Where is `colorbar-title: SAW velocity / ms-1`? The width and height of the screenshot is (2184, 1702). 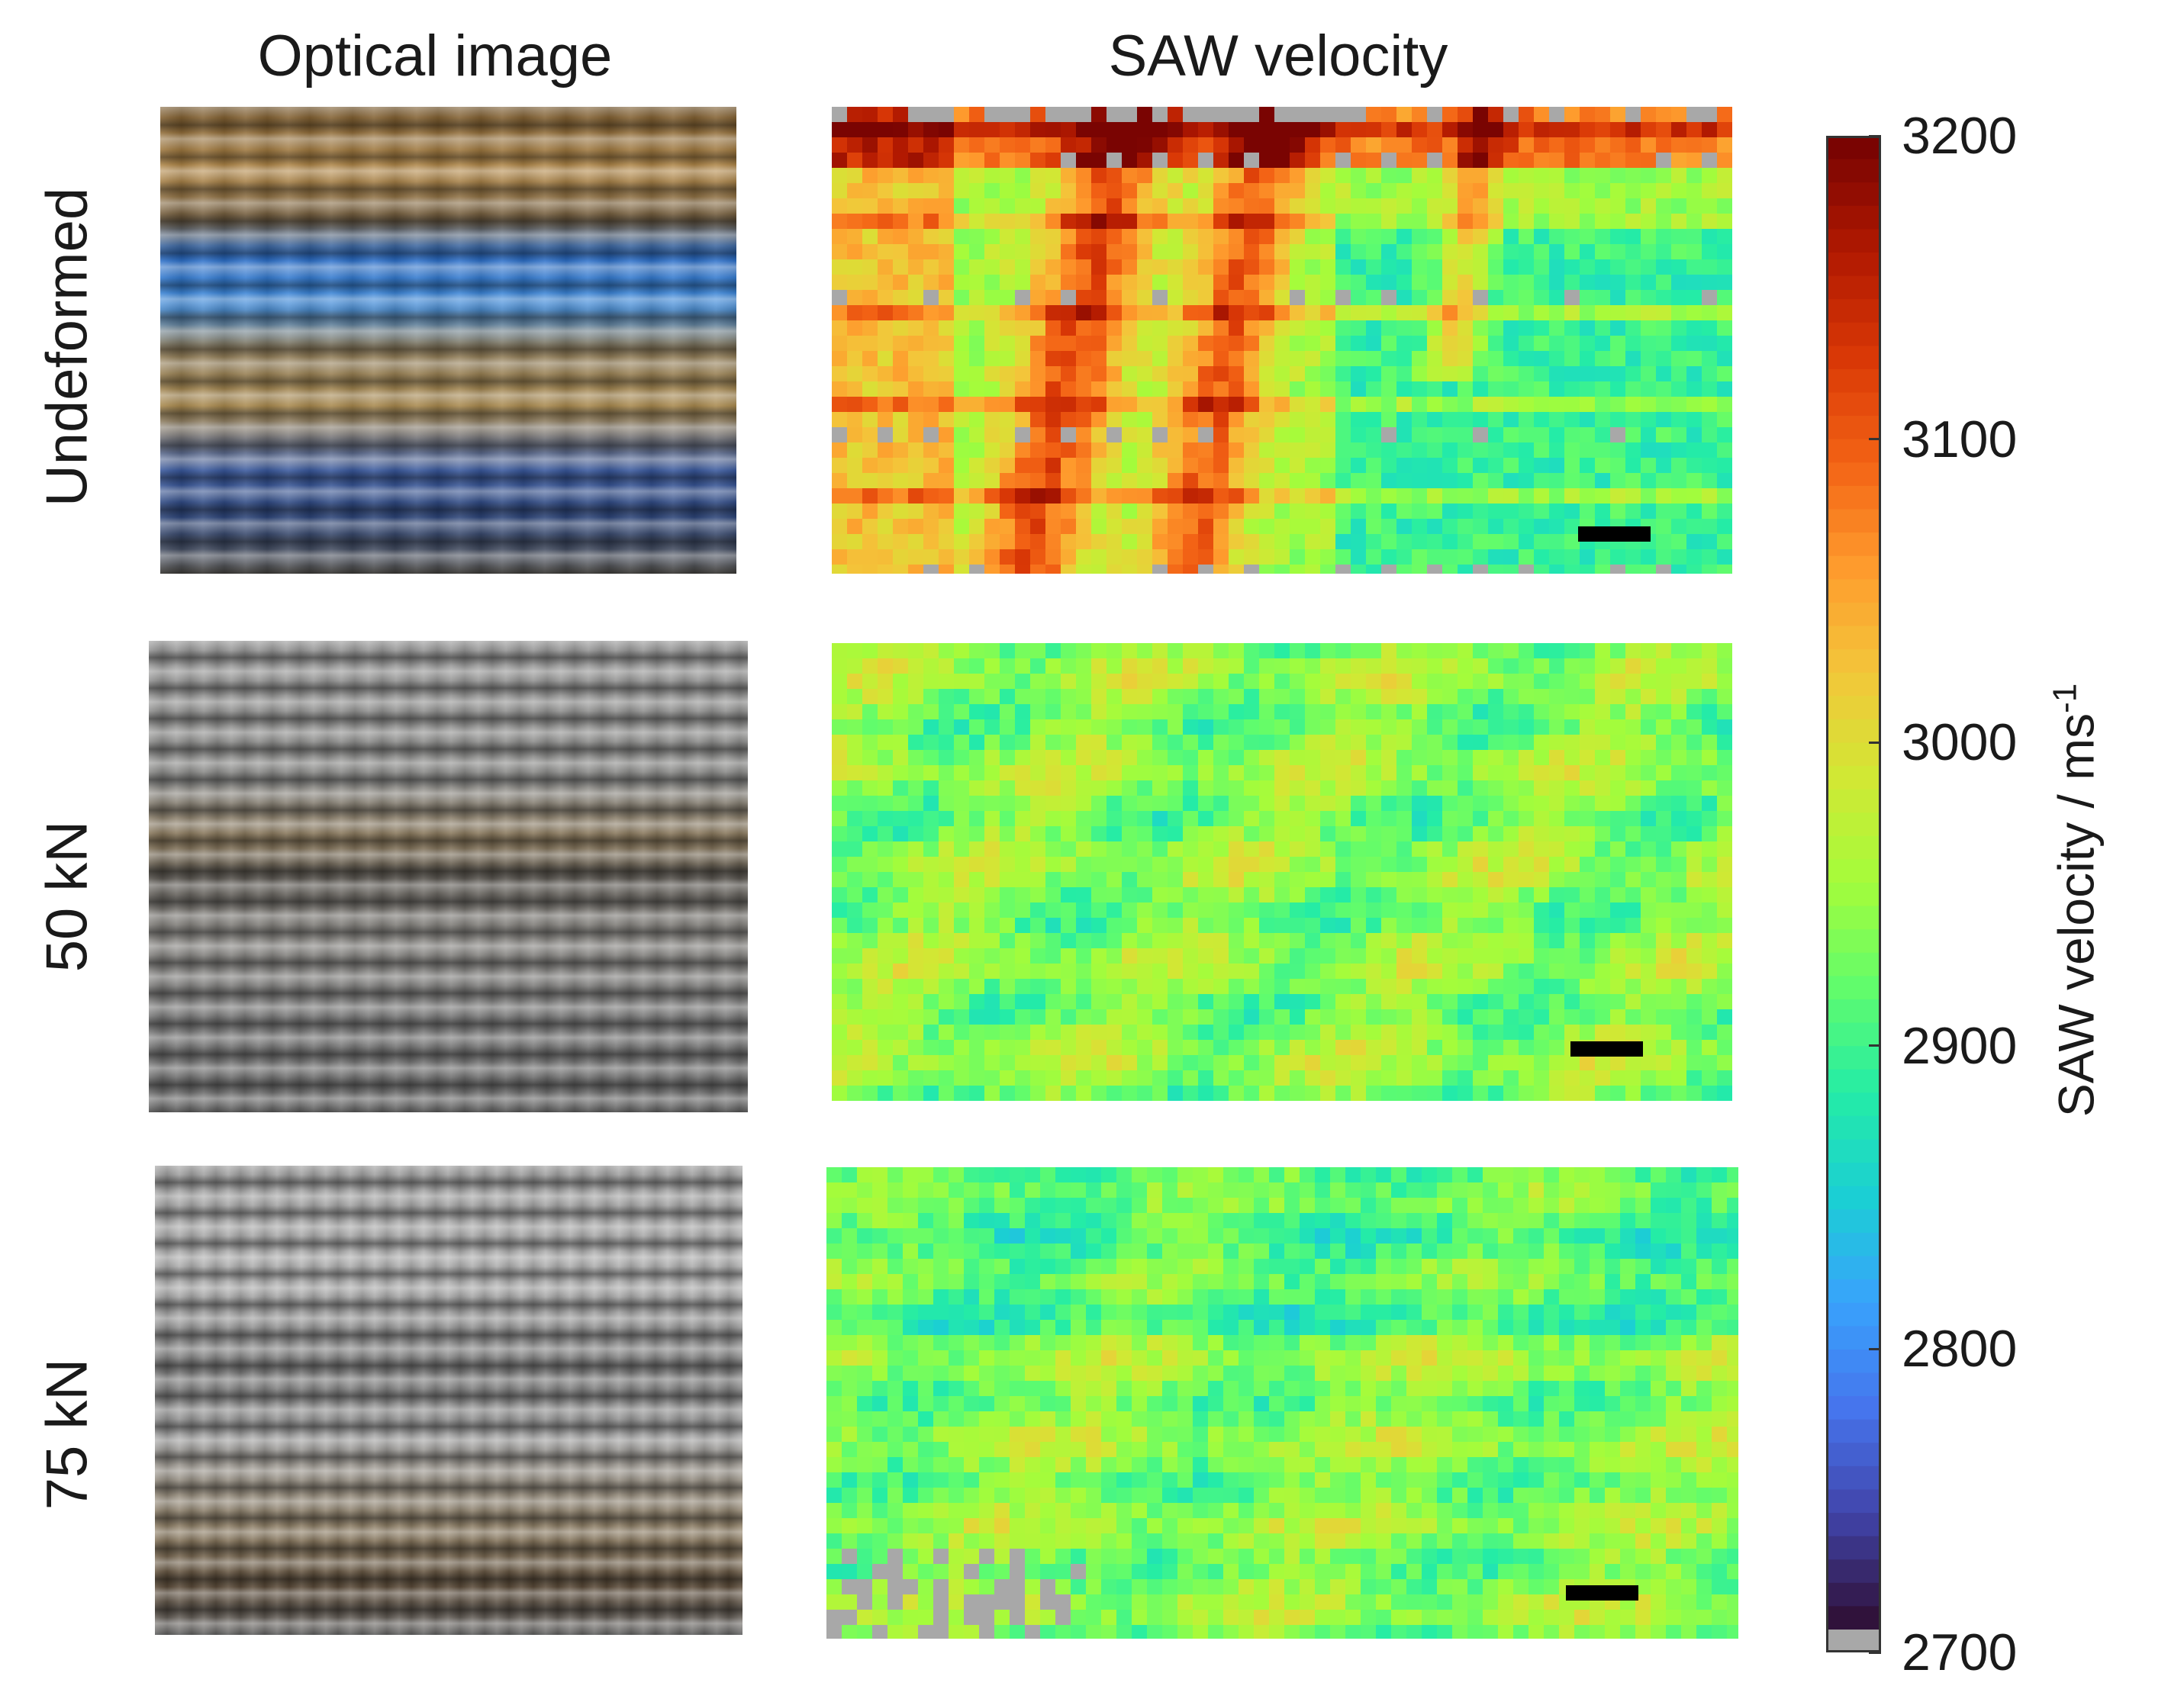
colorbar-title: SAW velocity / ms-1 is located at coordinates (2076, 900).